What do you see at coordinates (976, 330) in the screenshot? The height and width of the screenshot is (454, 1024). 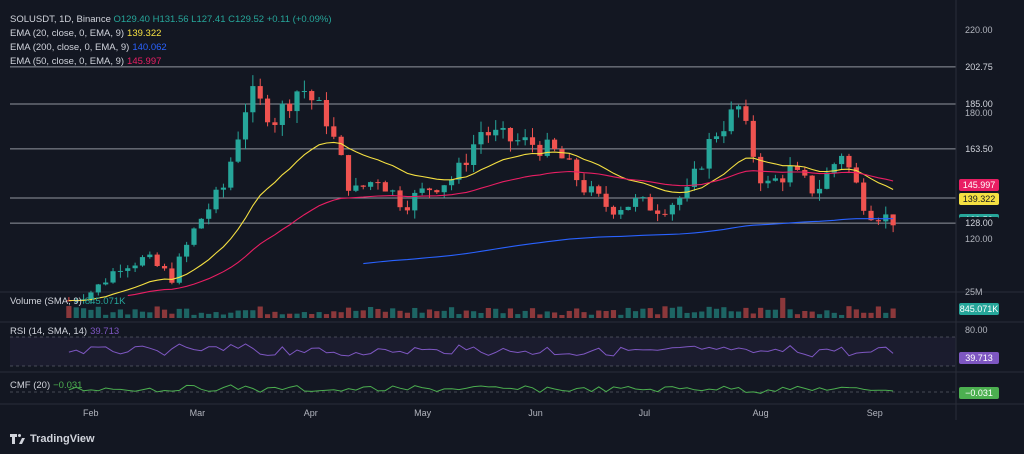 I see `rsi-tick-label: 80.00` at bounding box center [976, 330].